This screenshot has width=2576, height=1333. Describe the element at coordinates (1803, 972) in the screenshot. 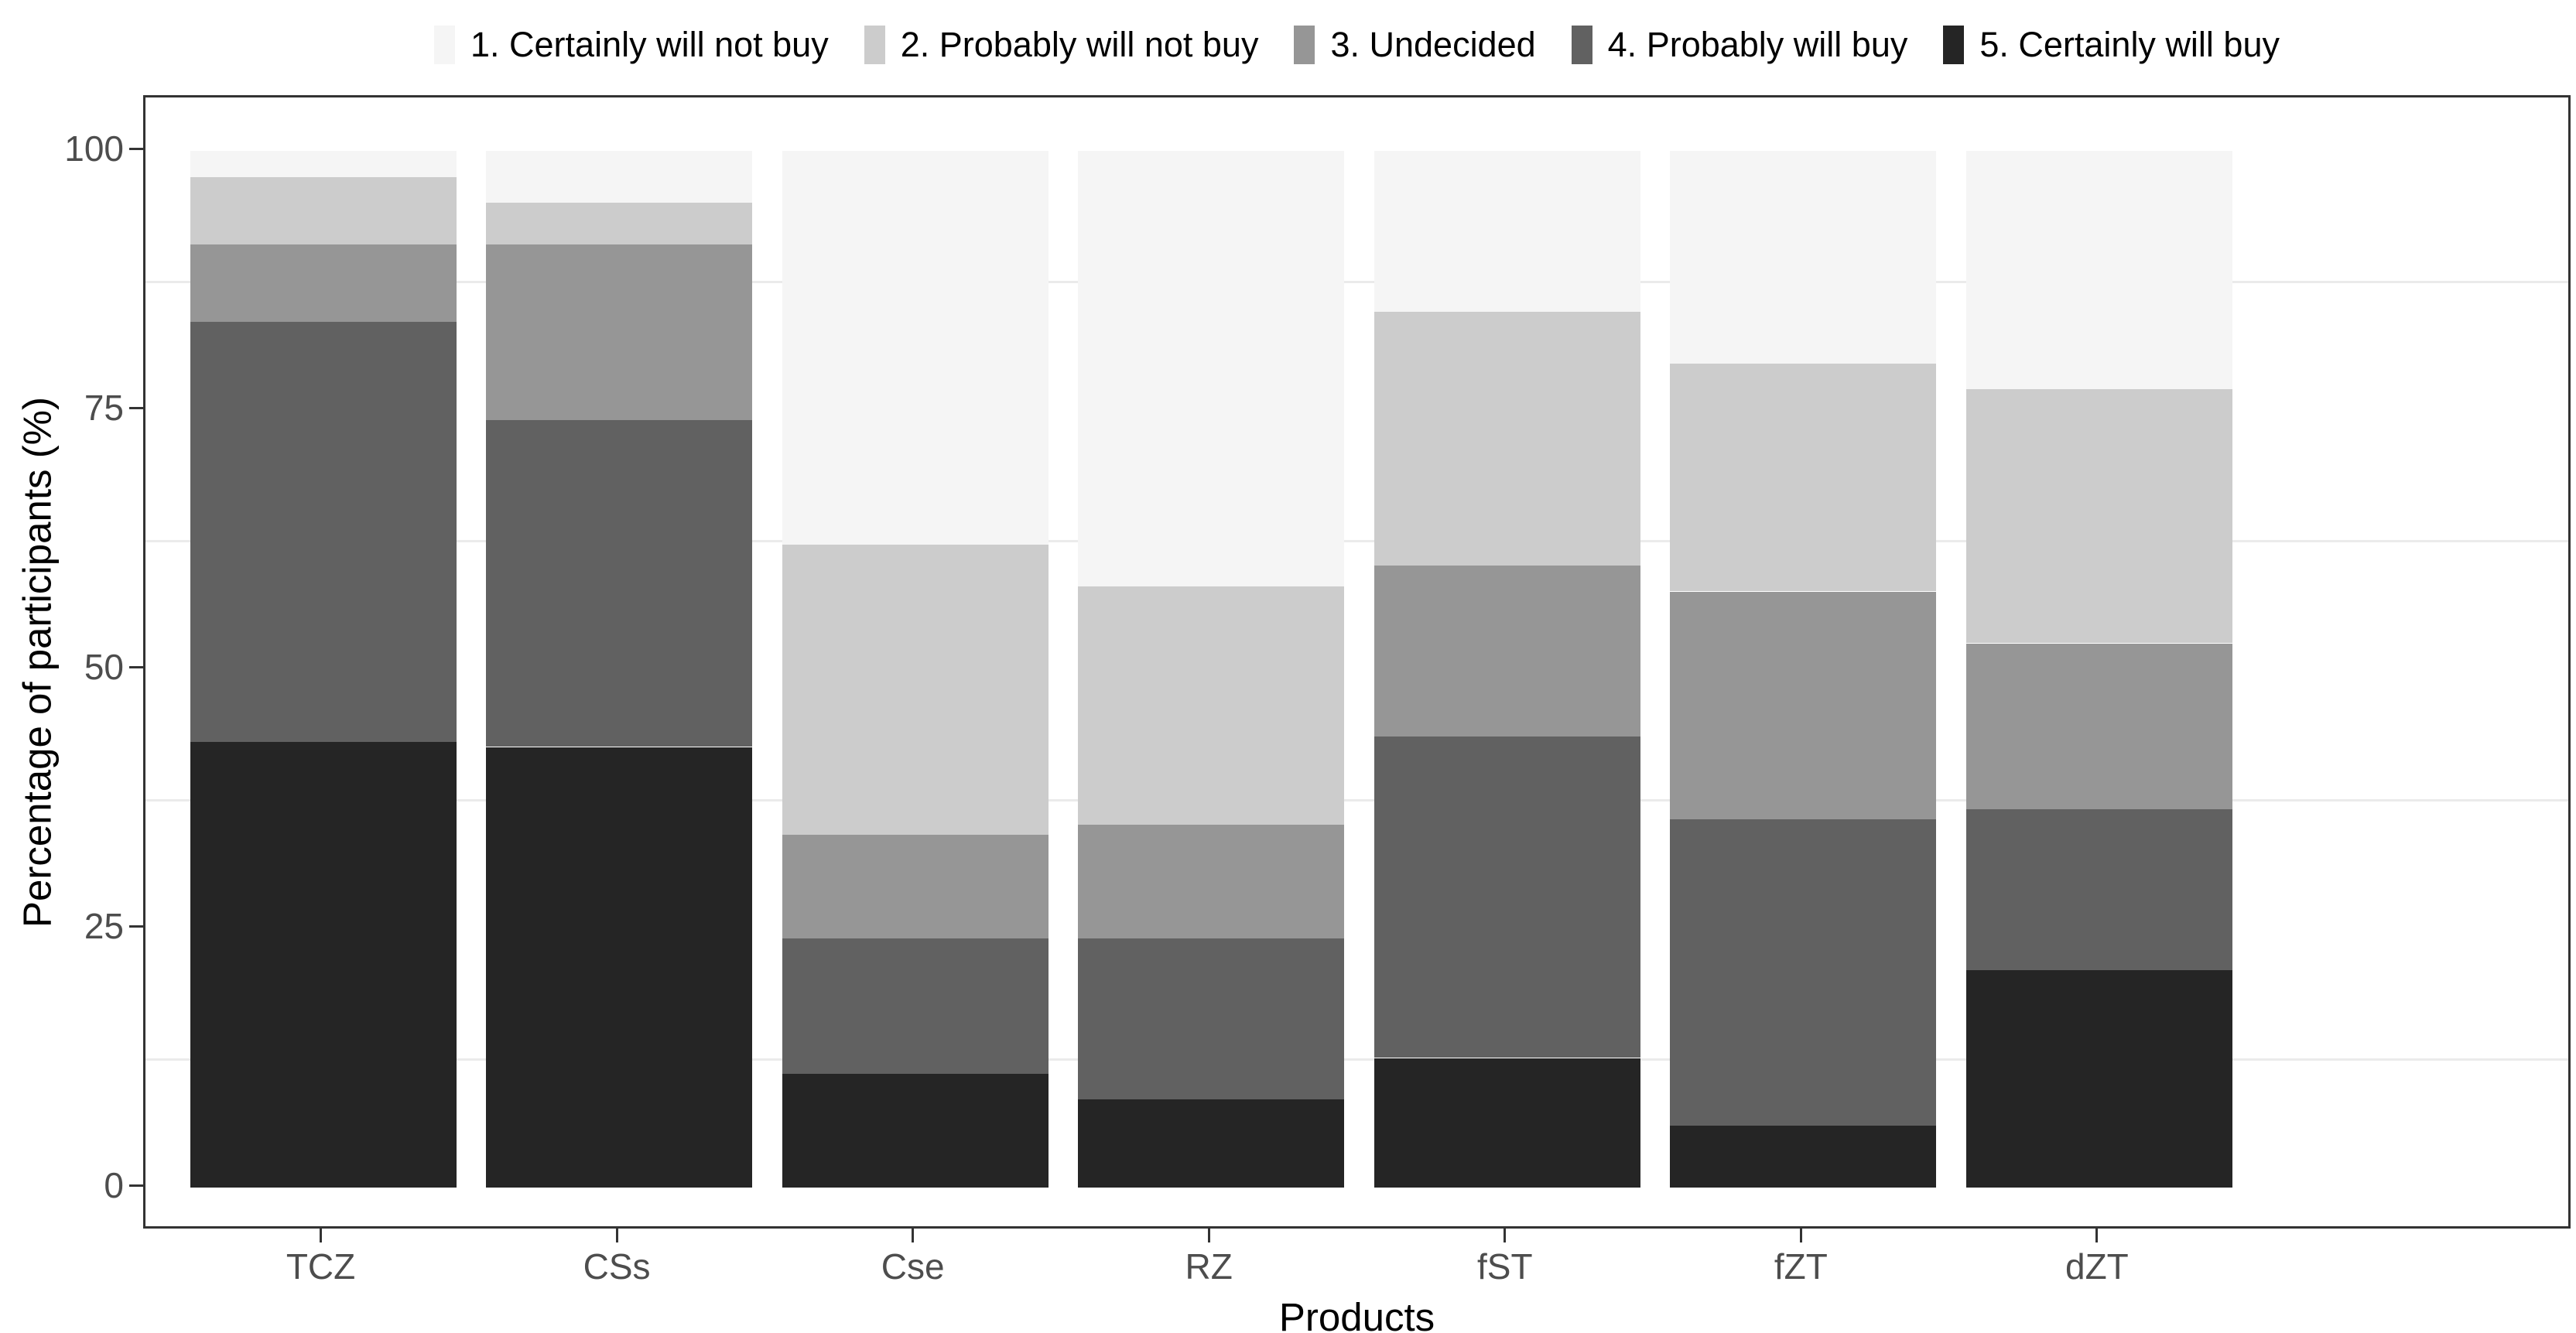

I see `bar-segment-fZT-level4` at that location.